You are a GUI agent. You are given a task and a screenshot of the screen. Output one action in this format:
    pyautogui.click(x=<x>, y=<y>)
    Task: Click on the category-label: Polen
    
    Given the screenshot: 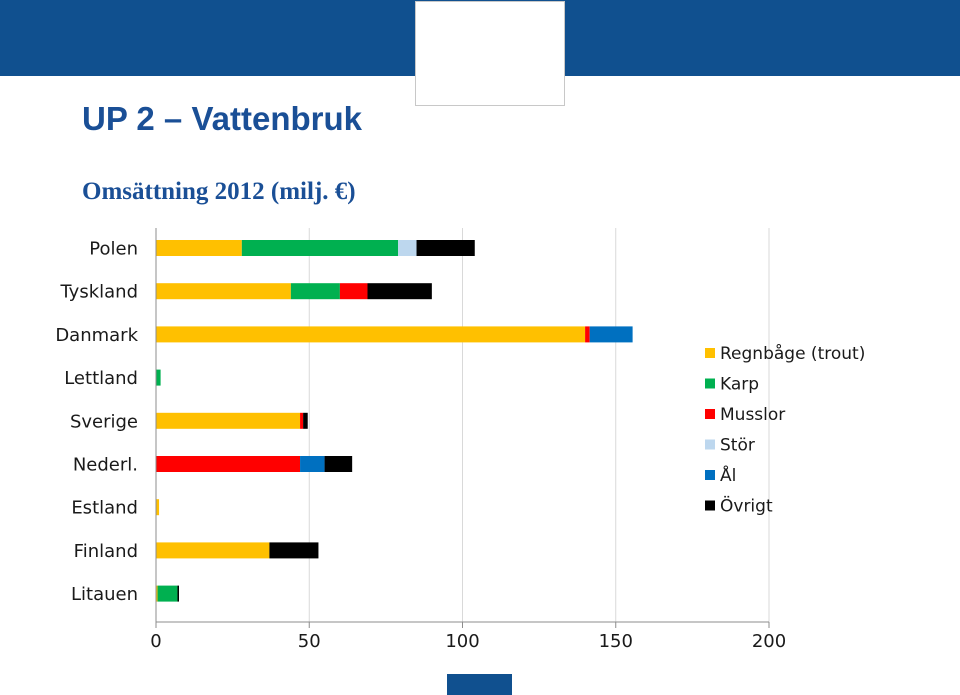 What is the action you would take?
    pyautogui.click(x=113, y=249)
    